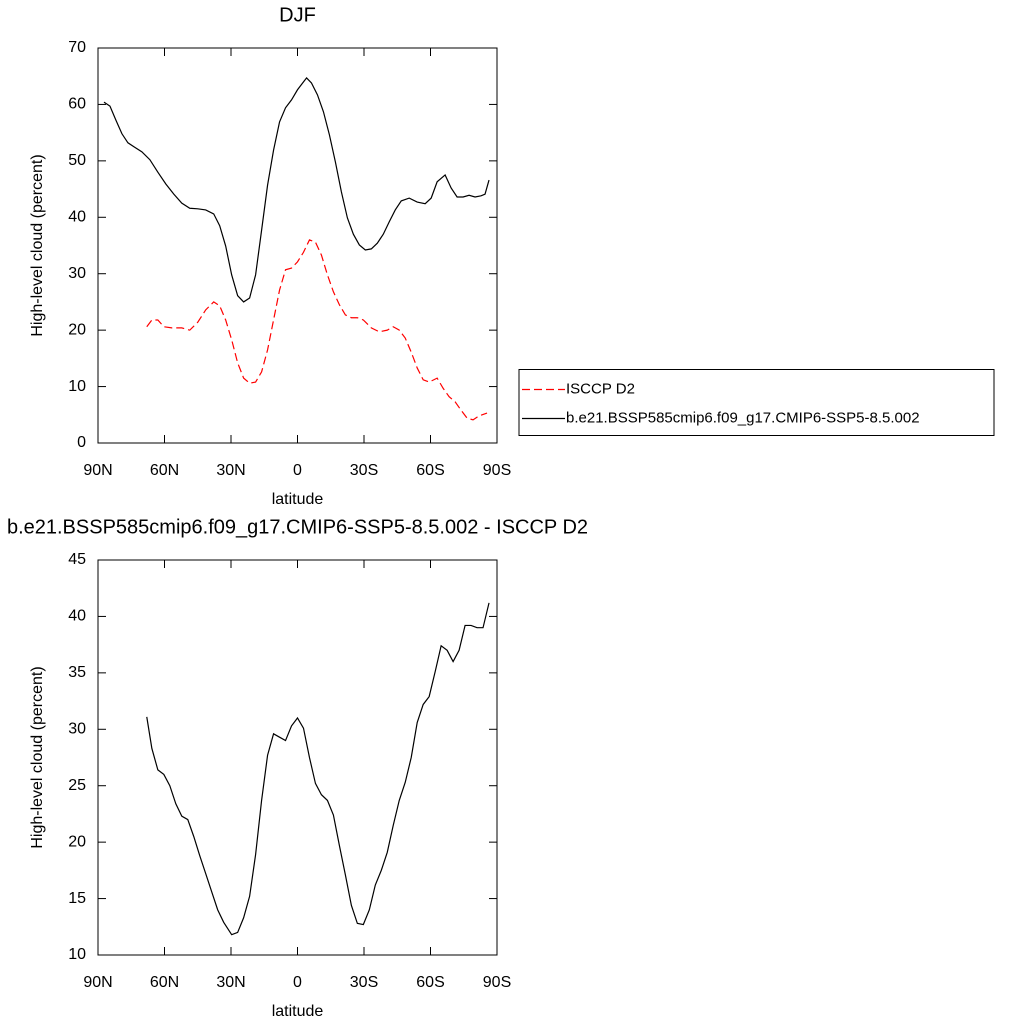  What do you see at coordinates (77, 47) in the screenshot?
I see `y-tick-label: 70` at bounding box center [77, 47].